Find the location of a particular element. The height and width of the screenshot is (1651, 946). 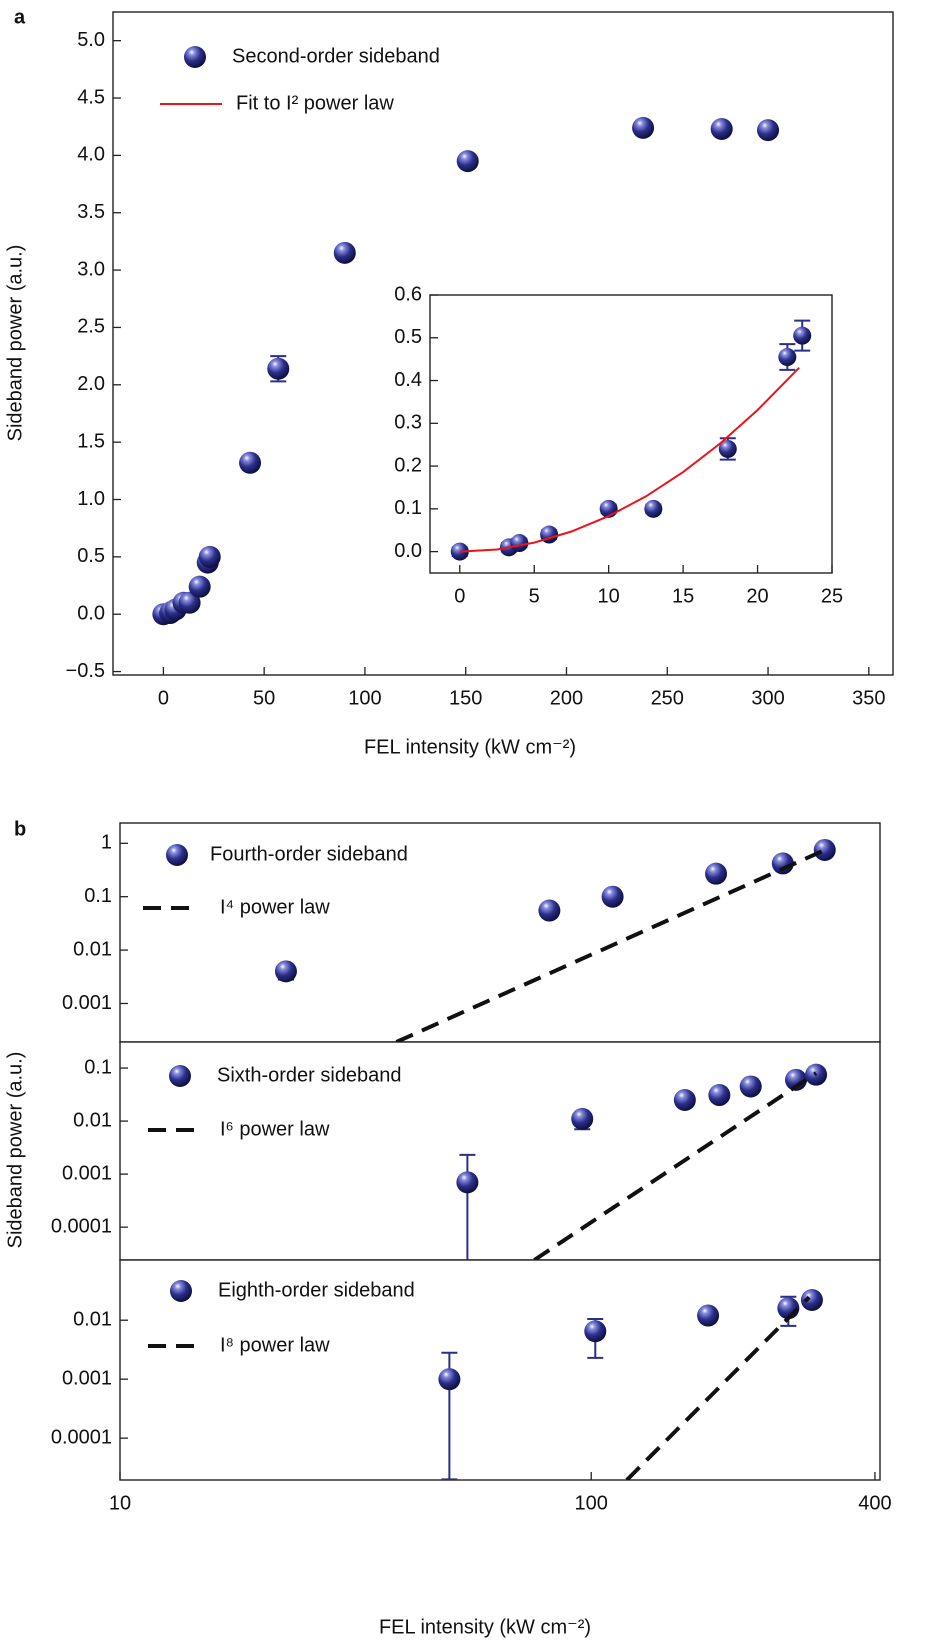

legend-label: Eighth-order sideband is located at coordinates (316, 1290).